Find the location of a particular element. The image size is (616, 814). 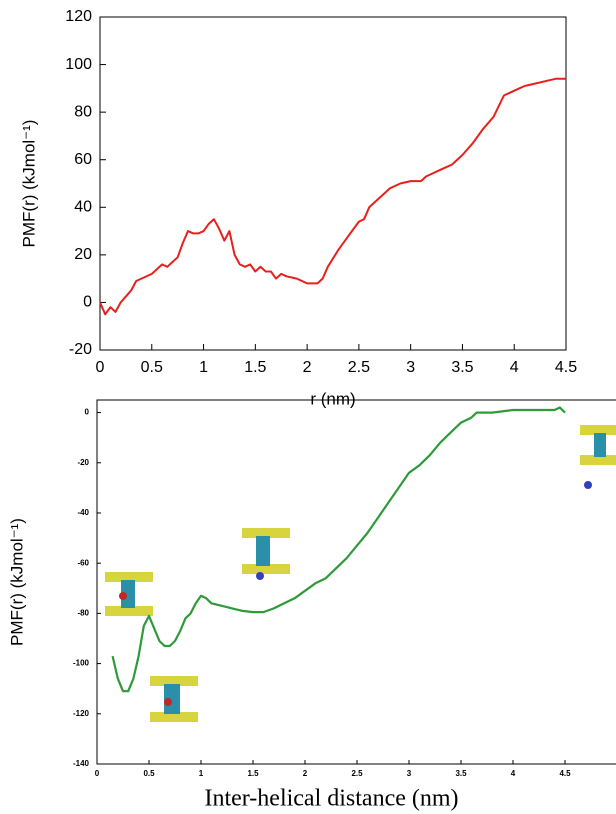

y-tick-label: 60 is located at coordinates (83, 159).